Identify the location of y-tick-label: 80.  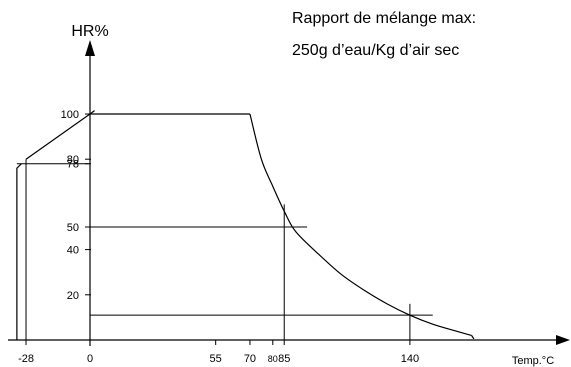
(73, 160).